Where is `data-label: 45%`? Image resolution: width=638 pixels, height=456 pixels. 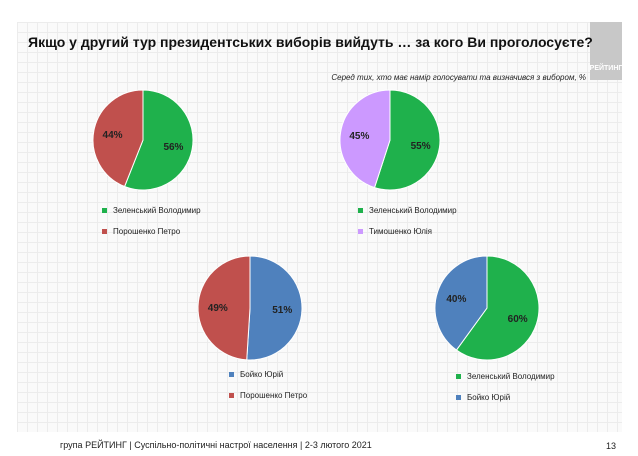 data-label: 45% is located at coordinates (359, 136).